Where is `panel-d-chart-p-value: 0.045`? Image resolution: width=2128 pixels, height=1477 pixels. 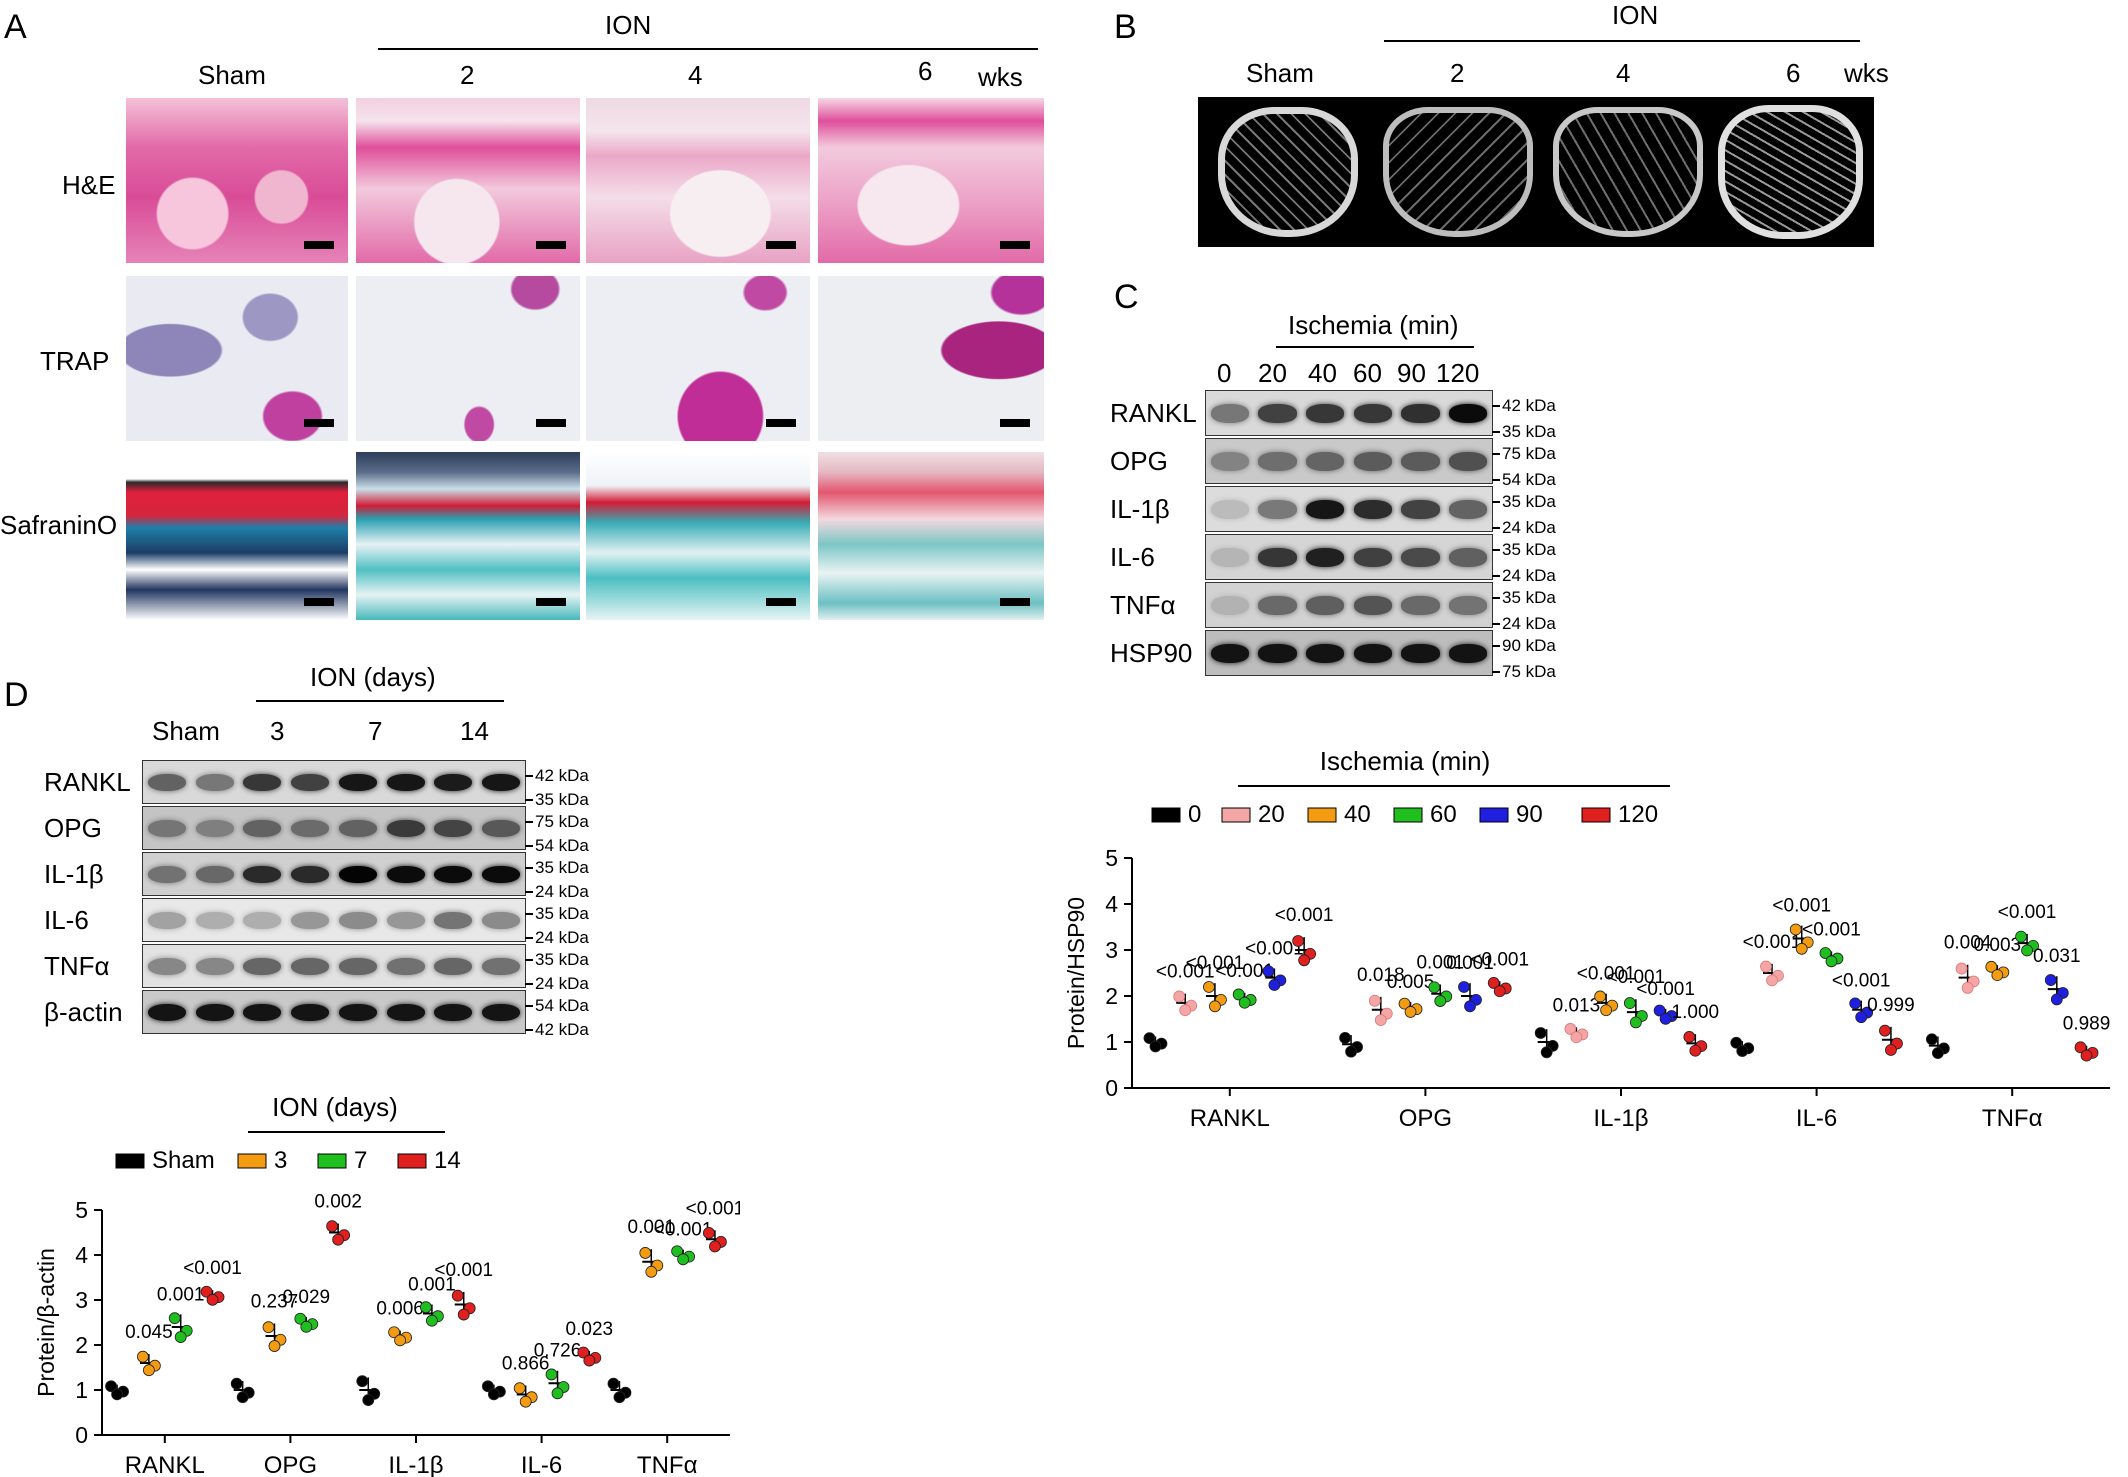
panel-d-chart-p-value: 0.045 is located at coordinates (149, 1332).